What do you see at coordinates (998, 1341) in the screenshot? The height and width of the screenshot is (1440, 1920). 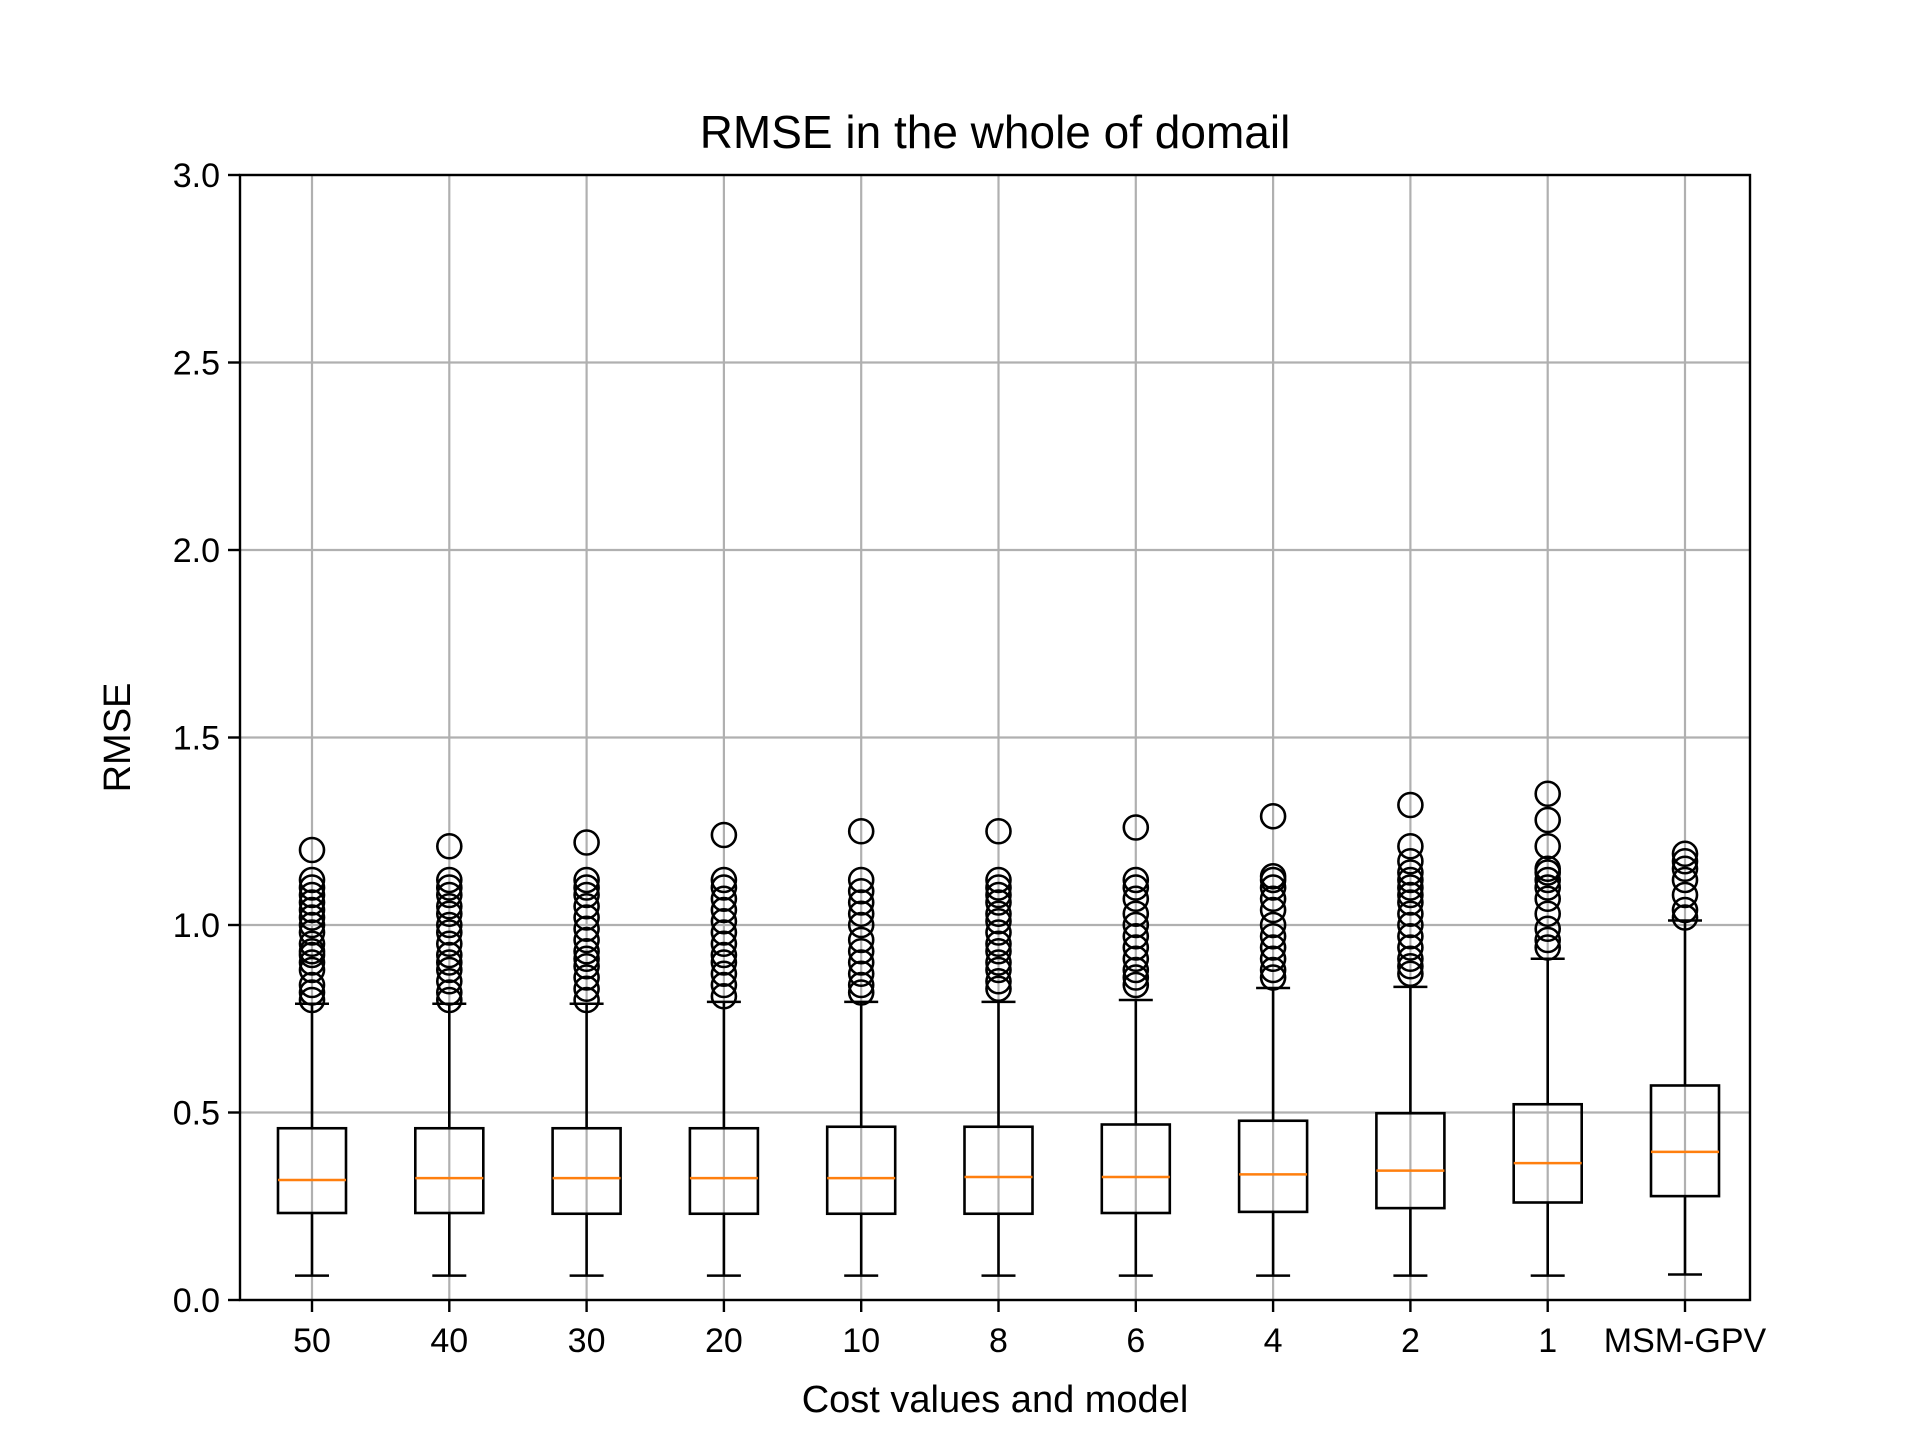 I see `x-tick-label: 8` at bounding box center [998, 1341].